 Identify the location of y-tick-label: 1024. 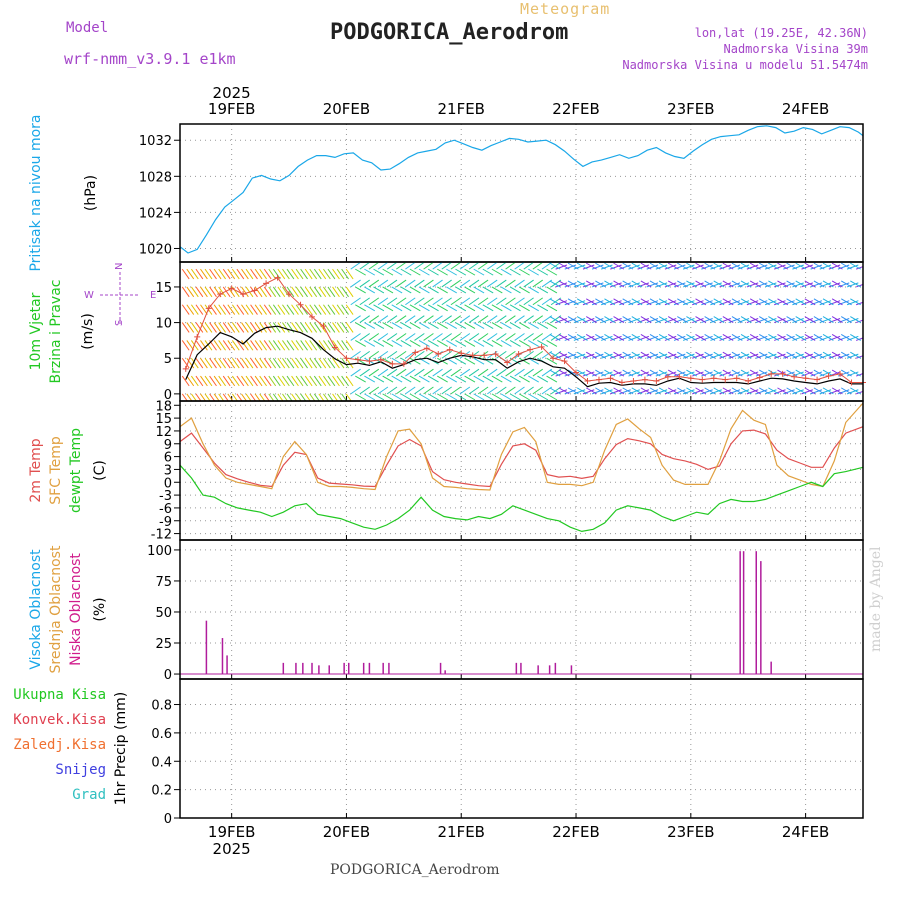
(155, 213).